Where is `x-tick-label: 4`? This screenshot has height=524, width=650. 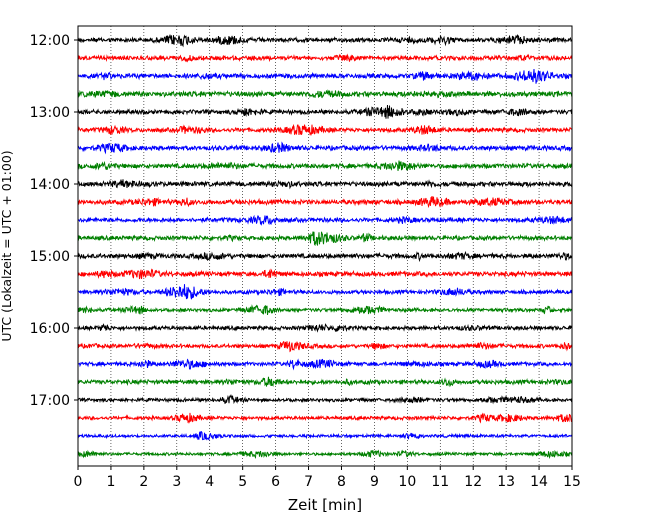
x-tick-label: 4 is located at coordinates (209, 482).